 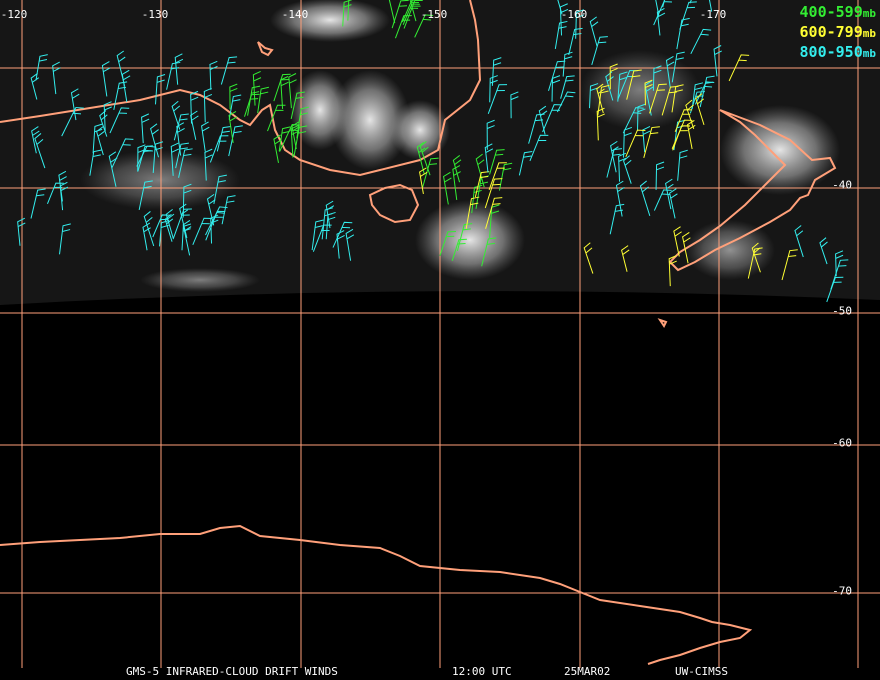 What do you see at coordinates (842, 591) in the screenshot?
I see `lat-label-70: -70` at bounding box center [842, 591].